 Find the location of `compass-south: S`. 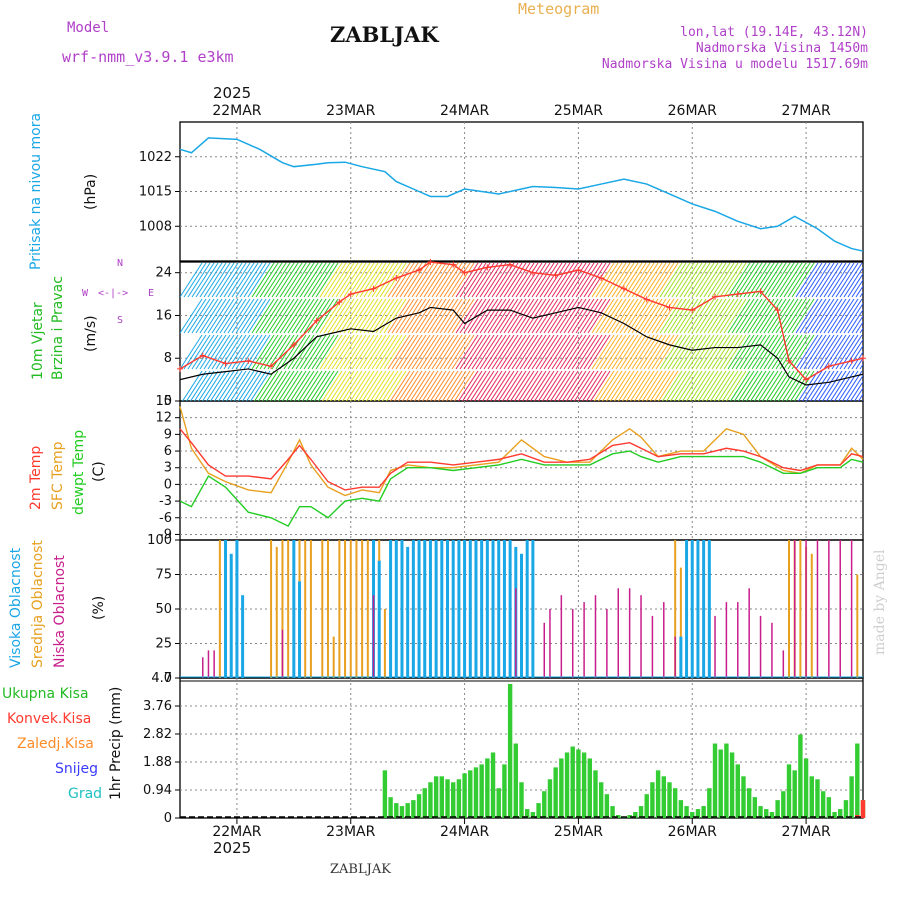

compass-south: S is located at coordinates (120, 320).